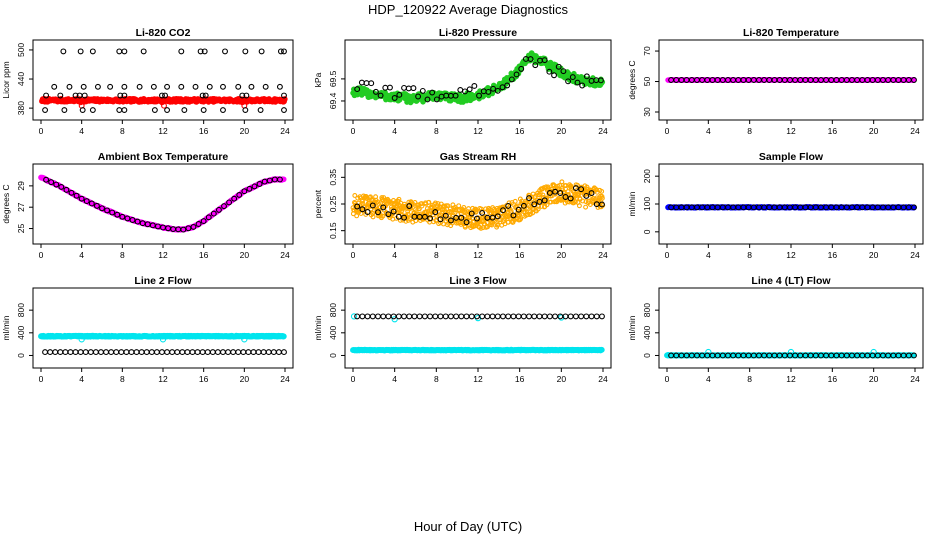 The width and height of the screenshot is (936, 540). Describe the element at coordinates (21, 50) in the screenshot. I see `y-tick-label: 500` at that location.